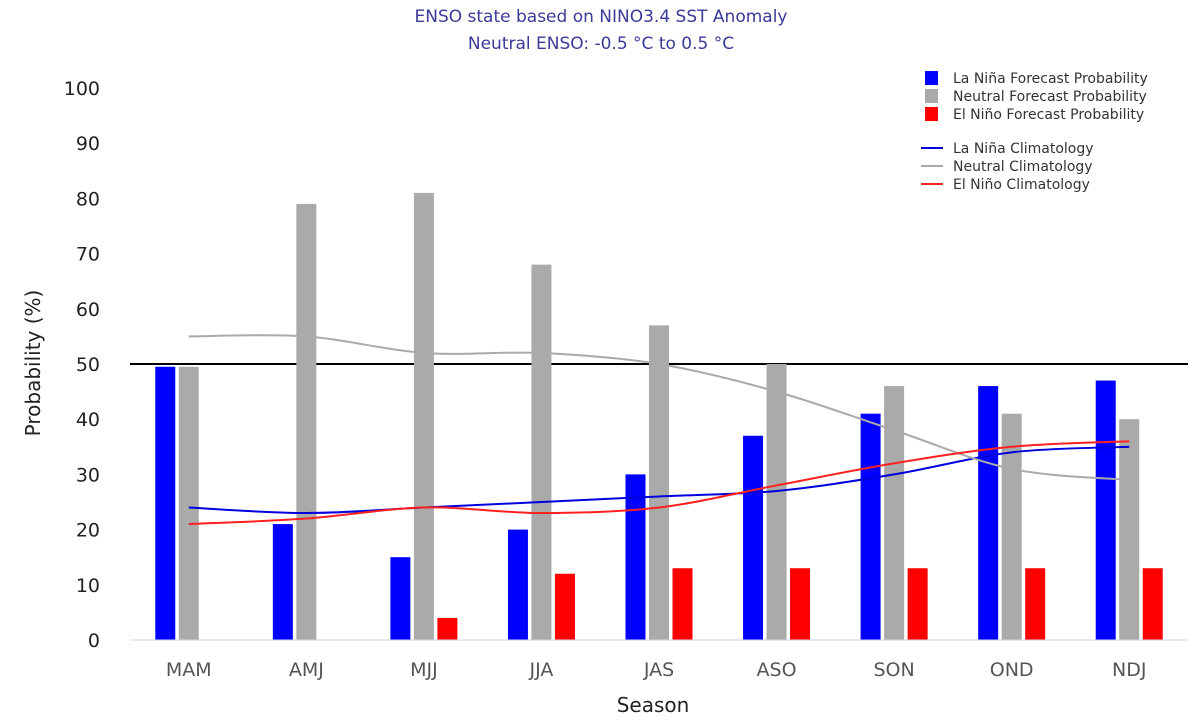 The width and height of the screenshot is (1202, 720). I want to click on x-tick-label: ASO, so click(777, 670).